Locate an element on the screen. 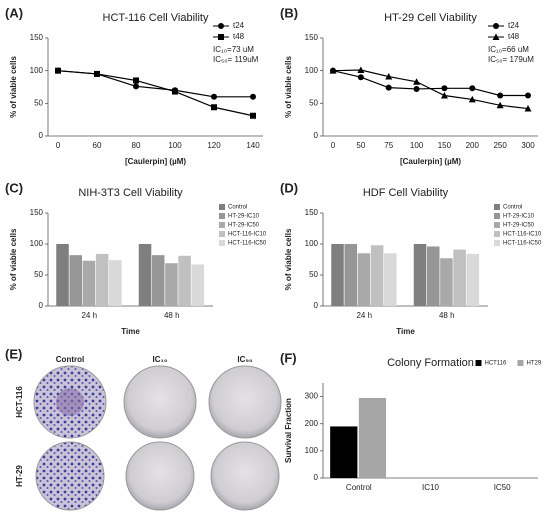  legend-label: HT29 is located at coordinates (534, 364).